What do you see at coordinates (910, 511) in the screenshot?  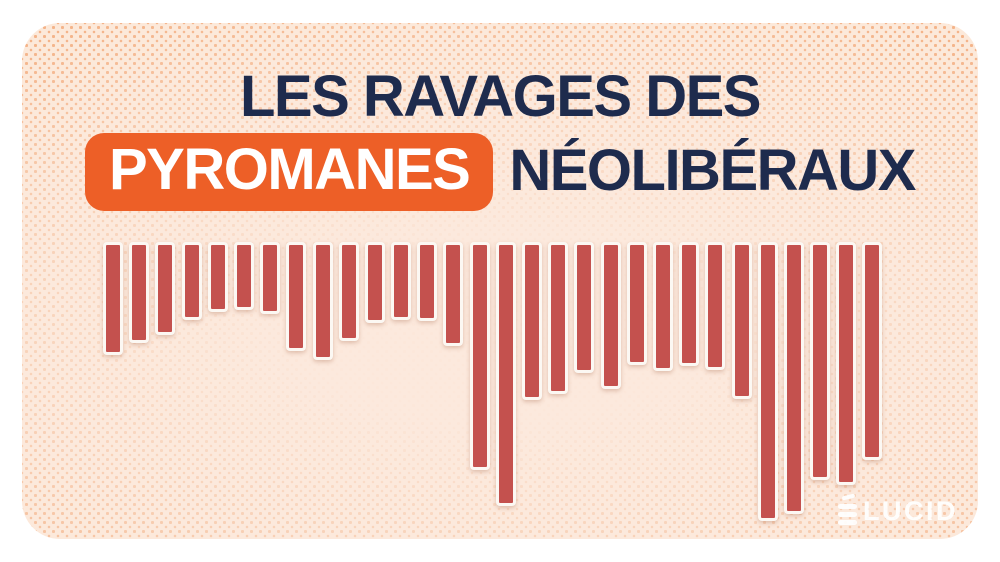 I see `elucid-logo-text: LUCID` at bounding box center [910, 511].